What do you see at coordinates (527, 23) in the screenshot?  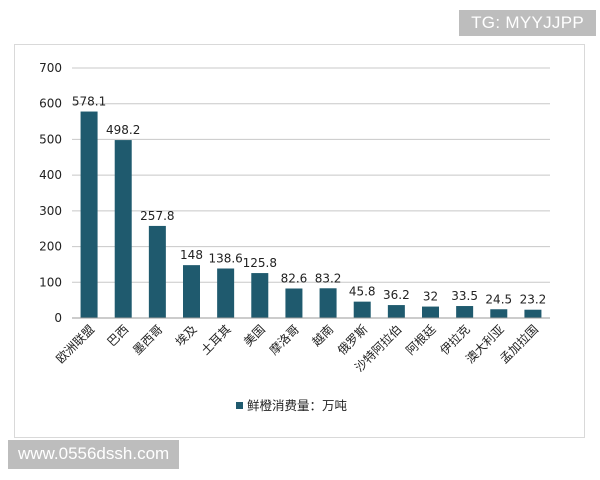 I see `watermark-top: TG: MYYJJPP` at bounding box center [527, 23].